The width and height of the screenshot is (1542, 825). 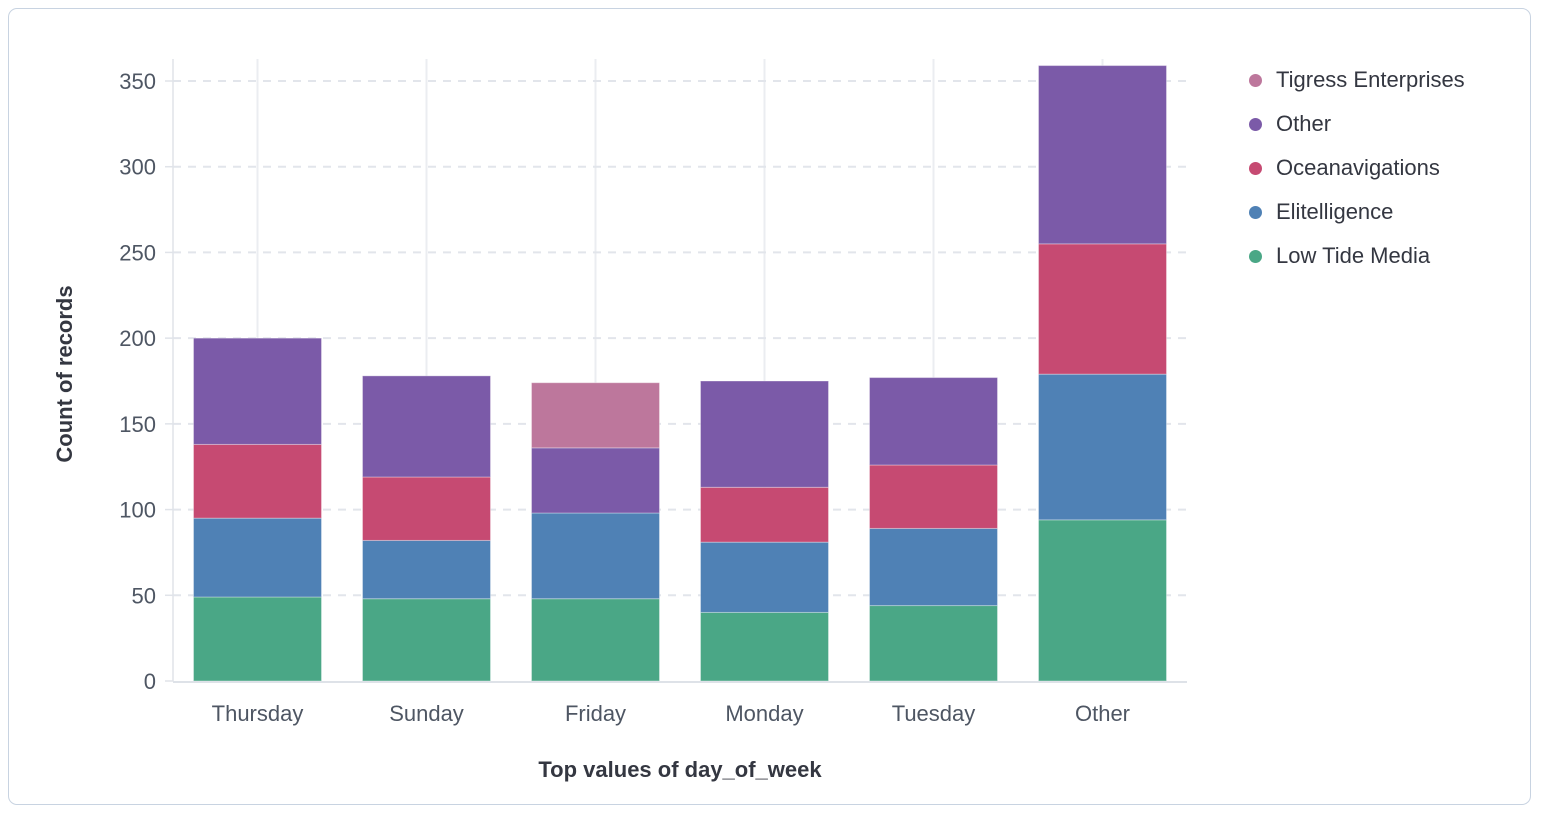 What do you see at coordinates (595, 556) in the screenshot?
I see `bar-segment-elitelligence-friday` at bounding box center [595, 556].